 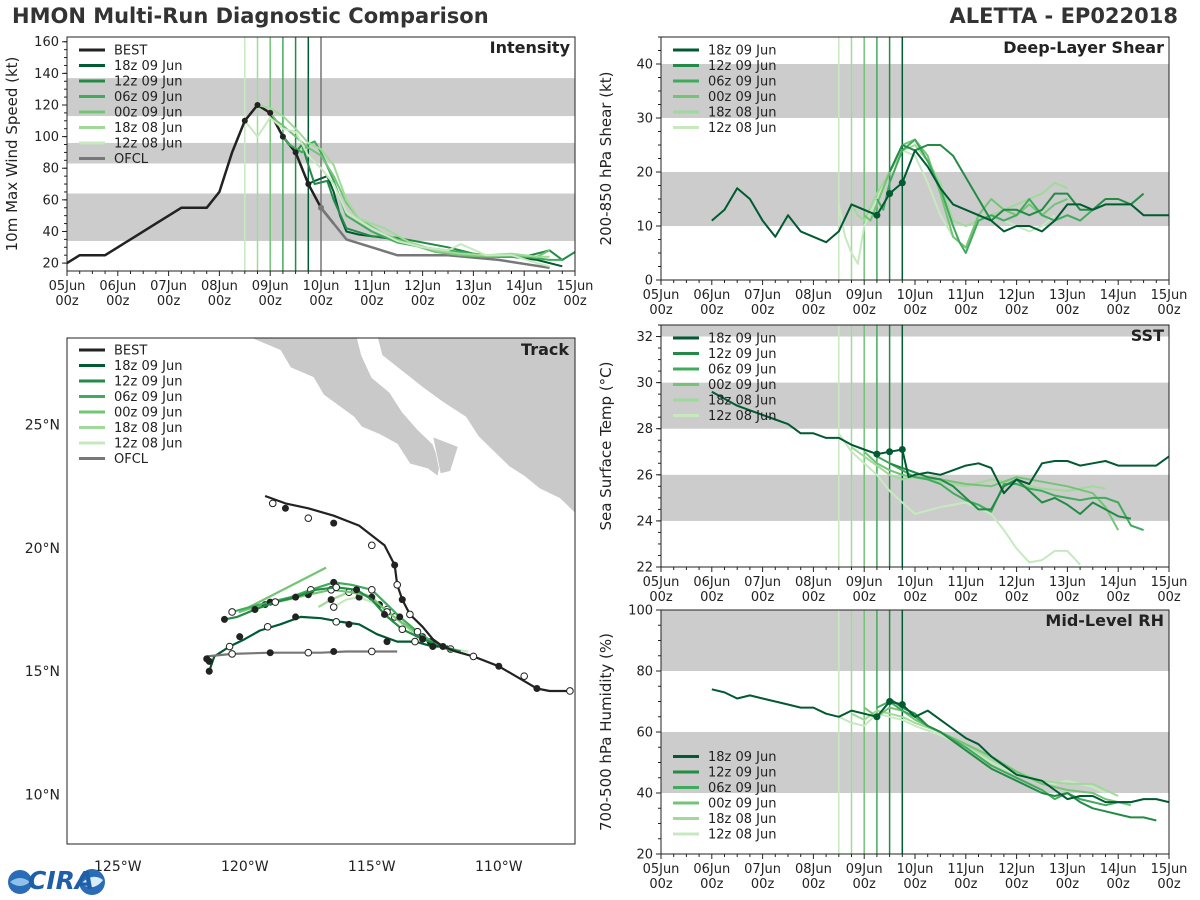 What do you see at coordinates (1169, 582) in the screenshot?
I see `sst-xtick-date: 15Jun` at bounding box center [1169, 582].